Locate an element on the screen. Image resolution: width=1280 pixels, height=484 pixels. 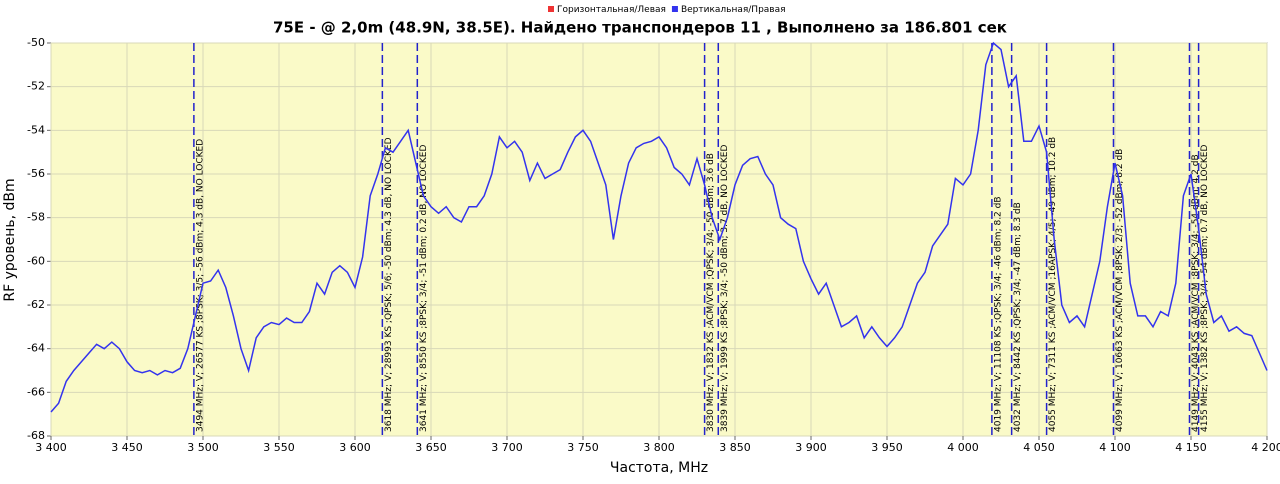
y-tick-label: -60 is located at coordinates (36, 260).